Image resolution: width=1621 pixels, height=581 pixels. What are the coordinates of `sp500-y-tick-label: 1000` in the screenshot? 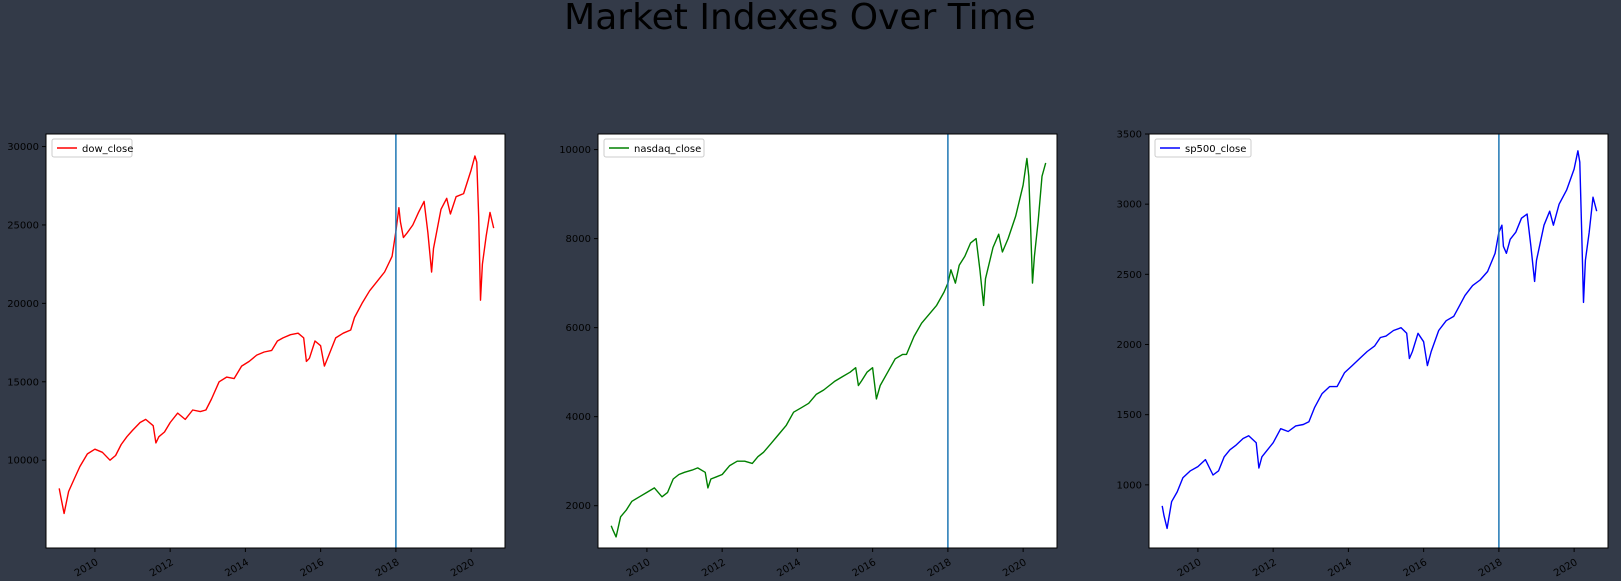 It's located at (1129, 485).